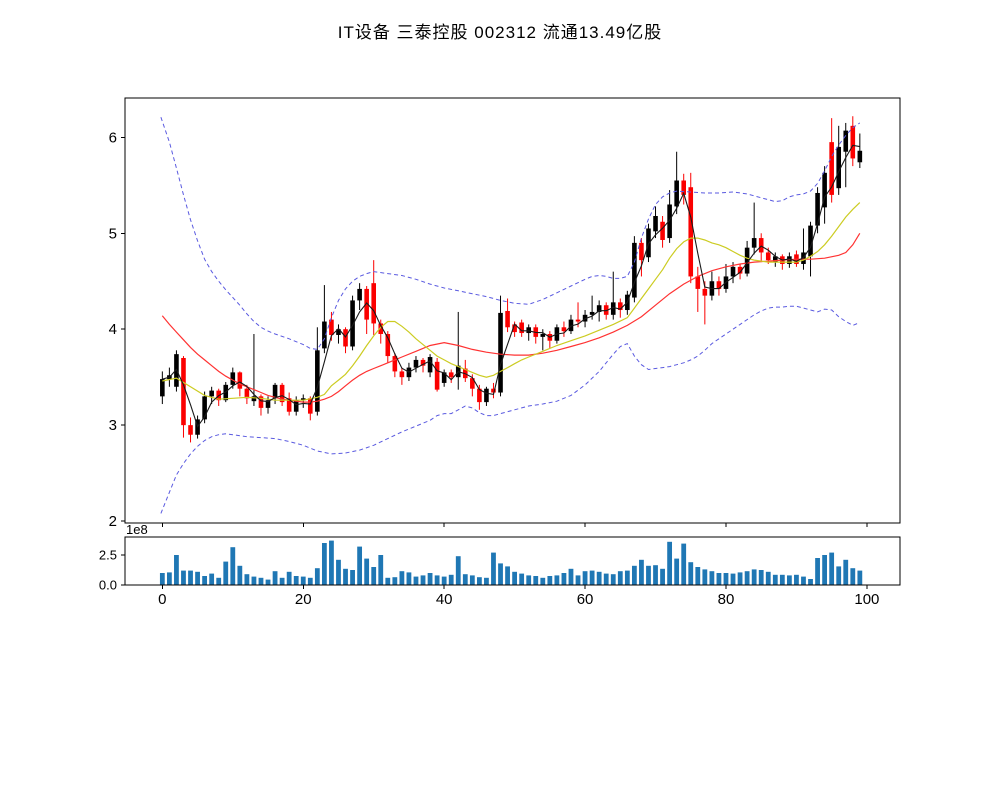 This screenshot has height=800, width=1000. What do you see at coordinates (113, 521) in the screenshot?
I see `svg-text: 2` at bounding box center [113, 521].